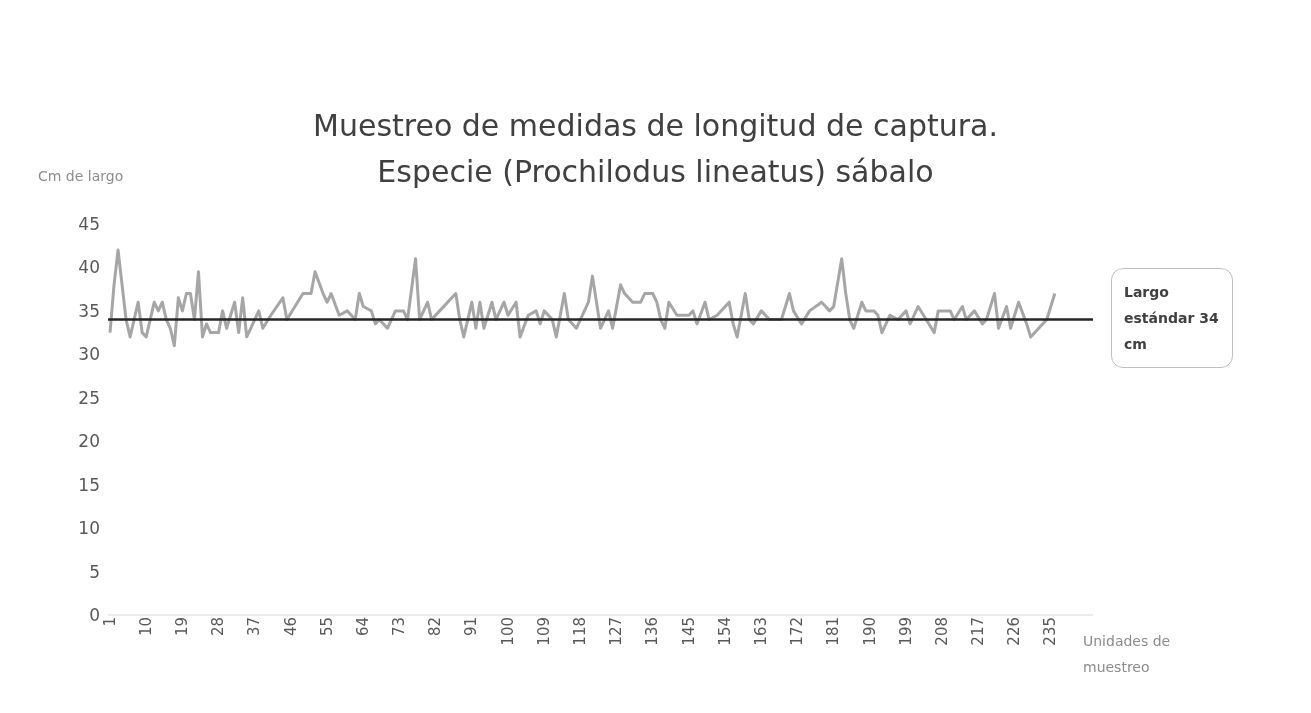  What do you see at coordinates (652, 631) in the screenshot?
I see `x-tick-label: 136` at bounding box center [652, 631].